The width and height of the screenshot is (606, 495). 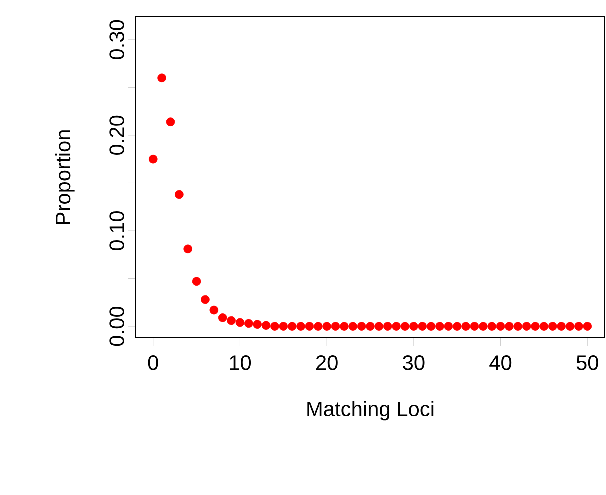 What do you see at coordinates (241, 363) in the screenshot?
I see `x-tick-label: 10` at bounding box center [241, 363].